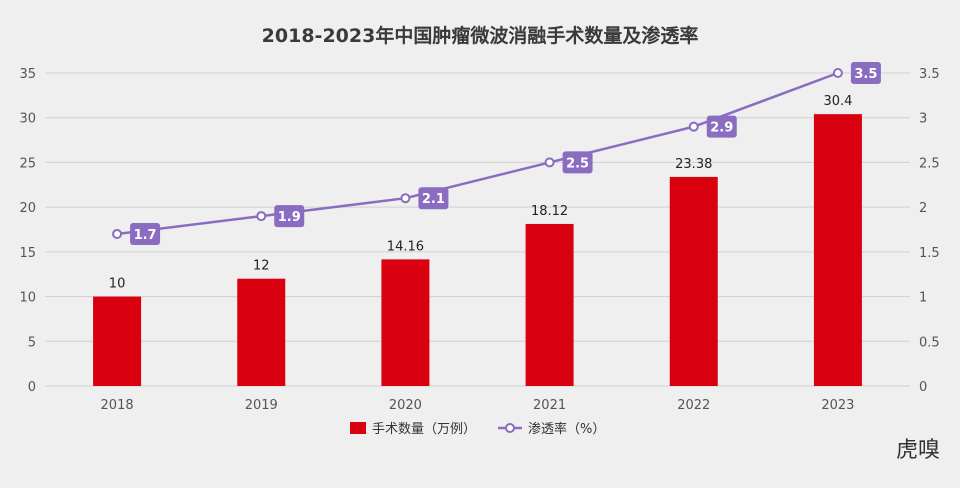 Image resolution: width=960 pixels, height=488 pixels. What do you see at coordinates (261, 266) in the screenshot?
I see `bar-data-label: 12` at bounding box center [261, 266].